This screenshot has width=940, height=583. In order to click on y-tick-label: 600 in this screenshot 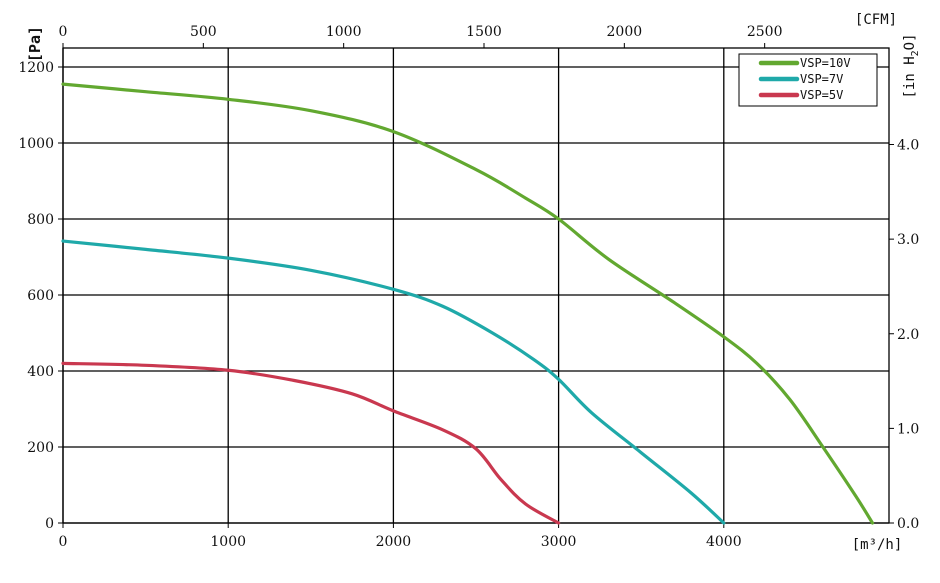, I will do `click(40, 296)`.